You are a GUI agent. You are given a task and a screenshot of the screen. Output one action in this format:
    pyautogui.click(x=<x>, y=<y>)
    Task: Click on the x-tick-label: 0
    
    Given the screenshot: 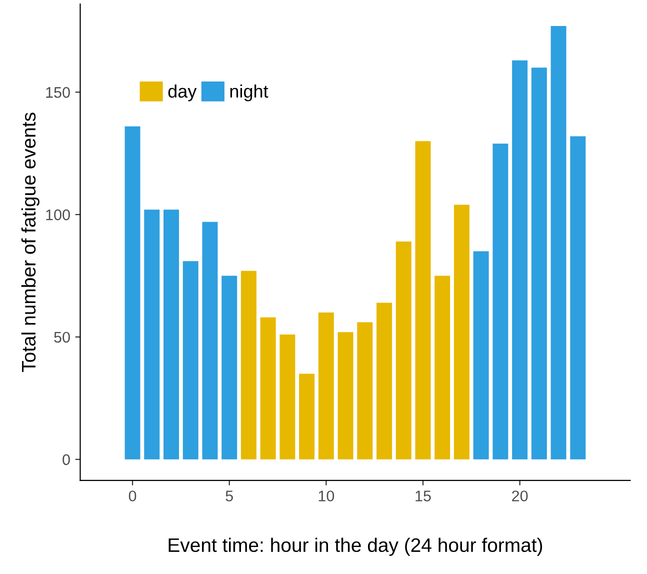 What is the action you would take?
    pyautogui.click(x=132, y=496)
    